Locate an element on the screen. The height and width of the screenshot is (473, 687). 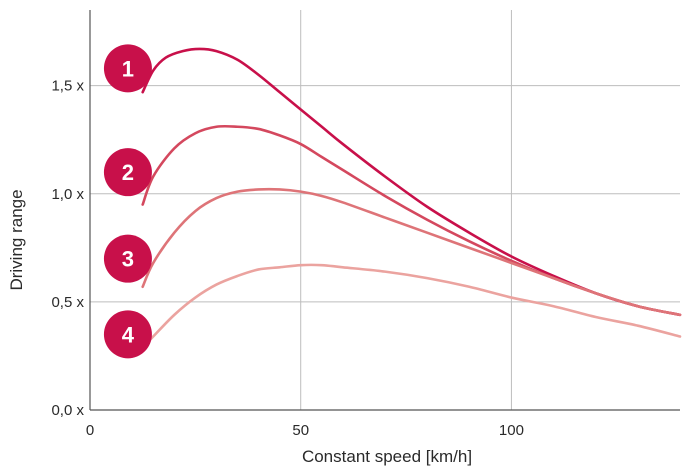
y-tick-label: 1,5 x is located at coordinates (67, 86).